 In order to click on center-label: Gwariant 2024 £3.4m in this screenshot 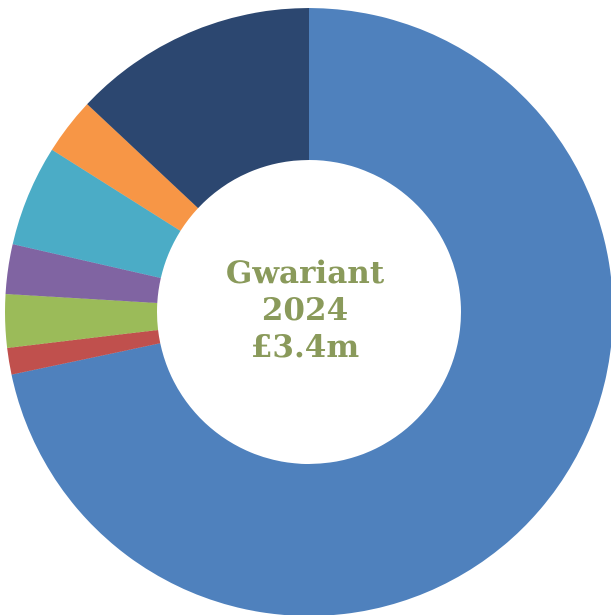, I will do `click(305, 310)`.